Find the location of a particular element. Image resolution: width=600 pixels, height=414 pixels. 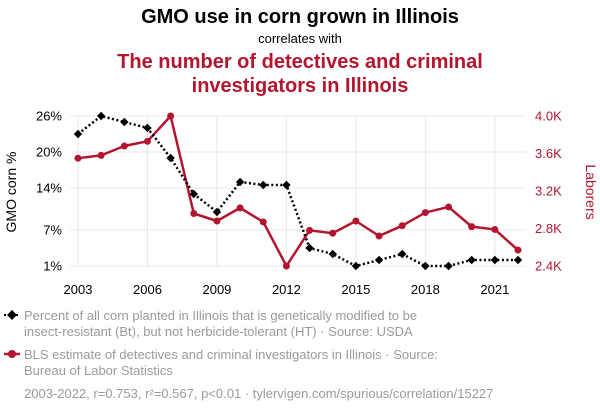

legend-marker-gmo is located at coordinates (12, 315).